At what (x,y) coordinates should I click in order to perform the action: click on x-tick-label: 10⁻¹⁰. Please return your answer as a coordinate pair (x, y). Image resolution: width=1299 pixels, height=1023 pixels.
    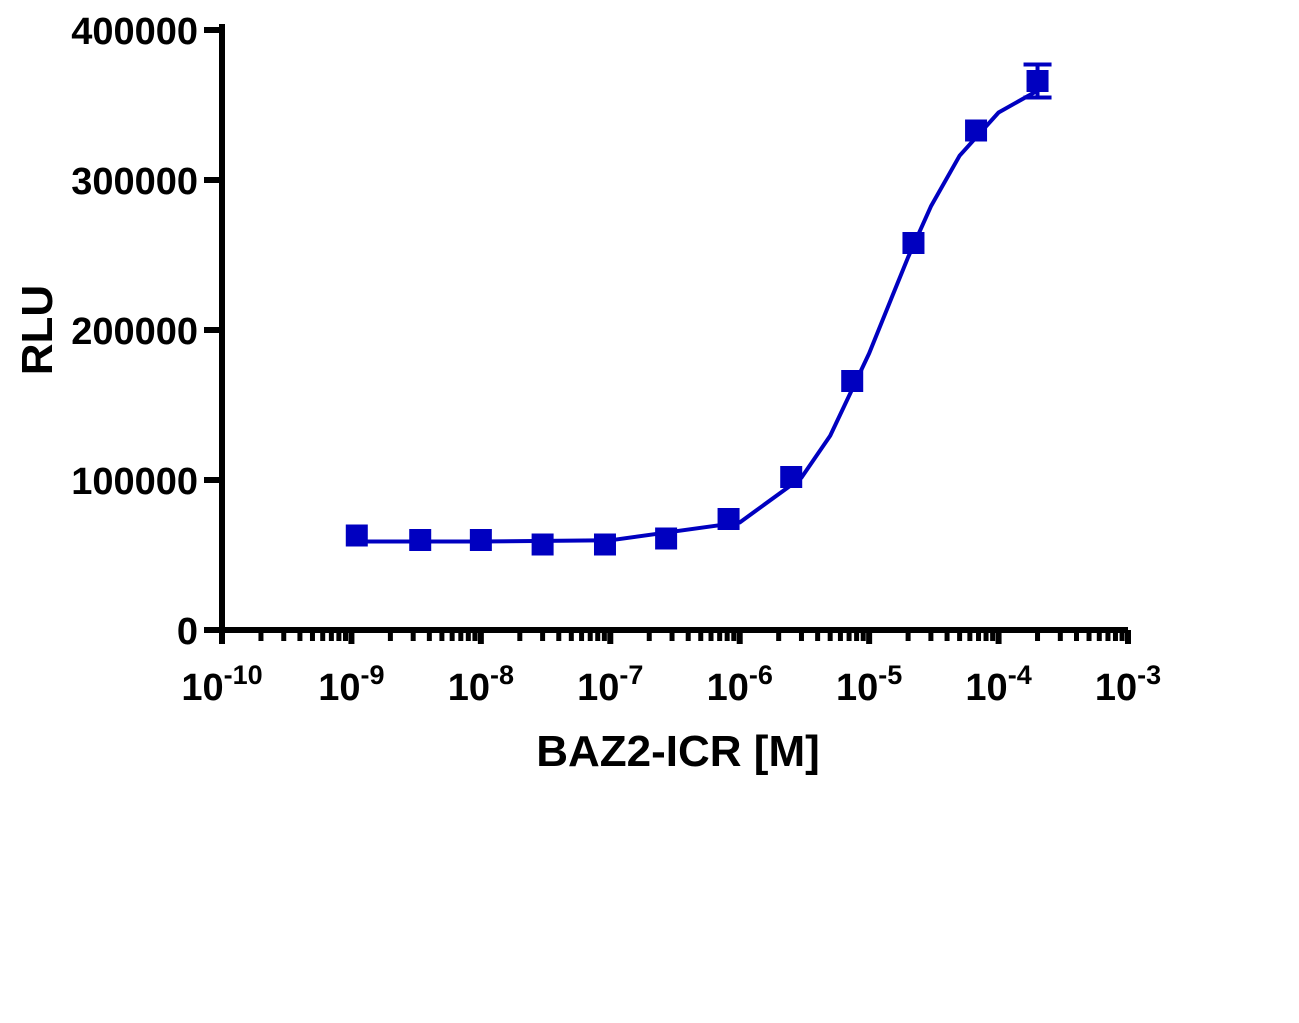
    Looking at the image, I should click on (221, 684).